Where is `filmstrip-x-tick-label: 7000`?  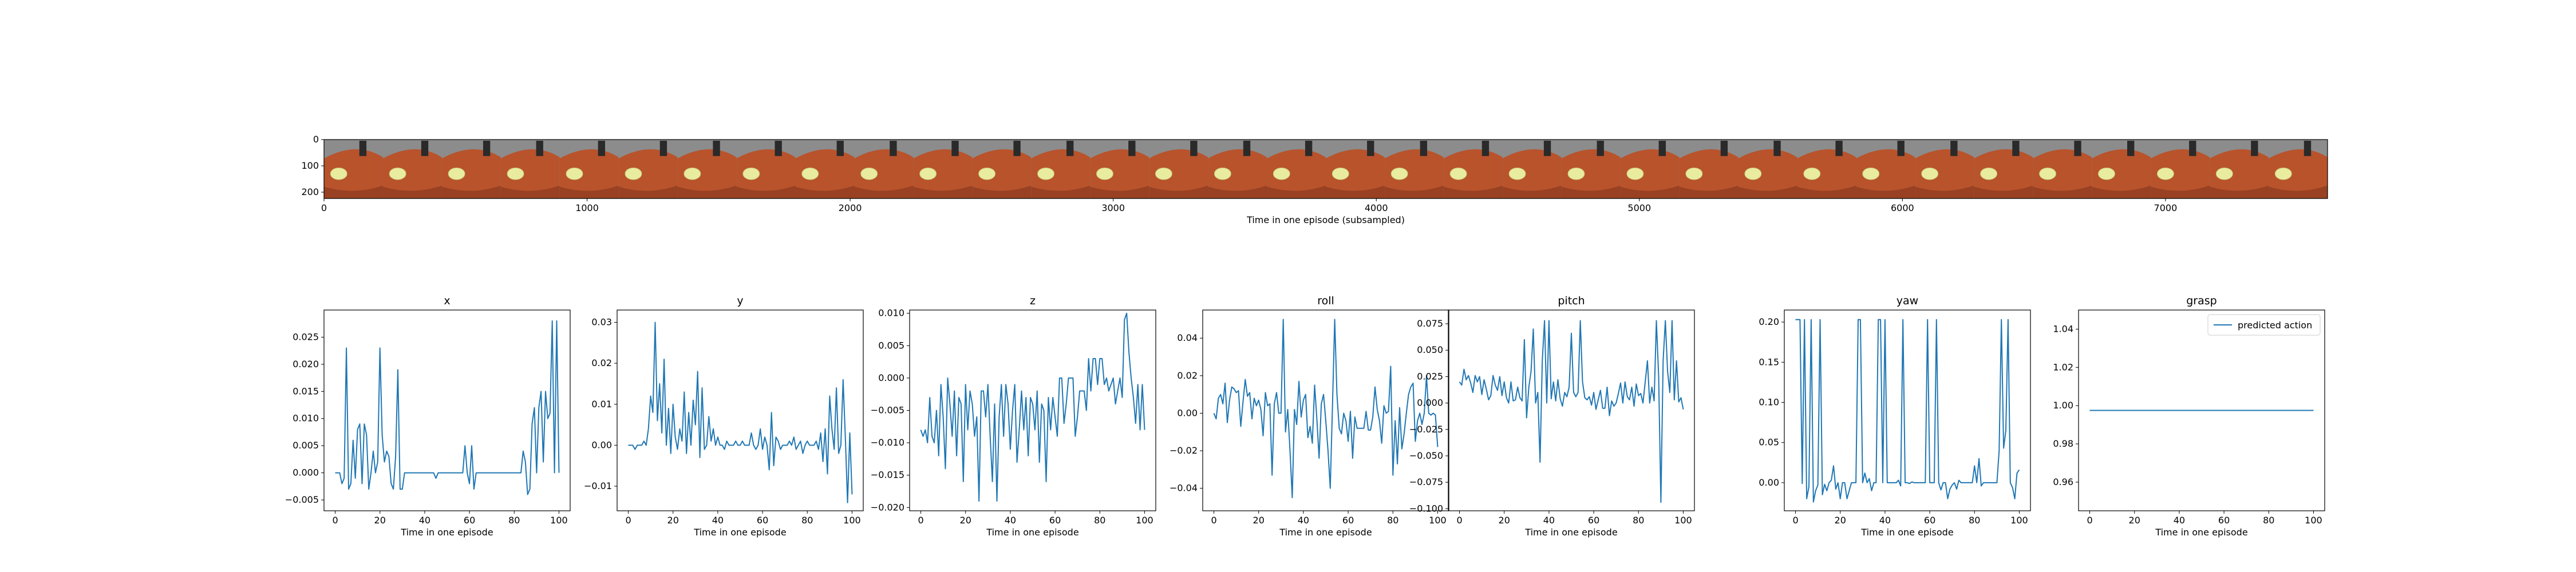
filmstrip-x-tick-label: 7000 is located at coordinates (2166, 207).